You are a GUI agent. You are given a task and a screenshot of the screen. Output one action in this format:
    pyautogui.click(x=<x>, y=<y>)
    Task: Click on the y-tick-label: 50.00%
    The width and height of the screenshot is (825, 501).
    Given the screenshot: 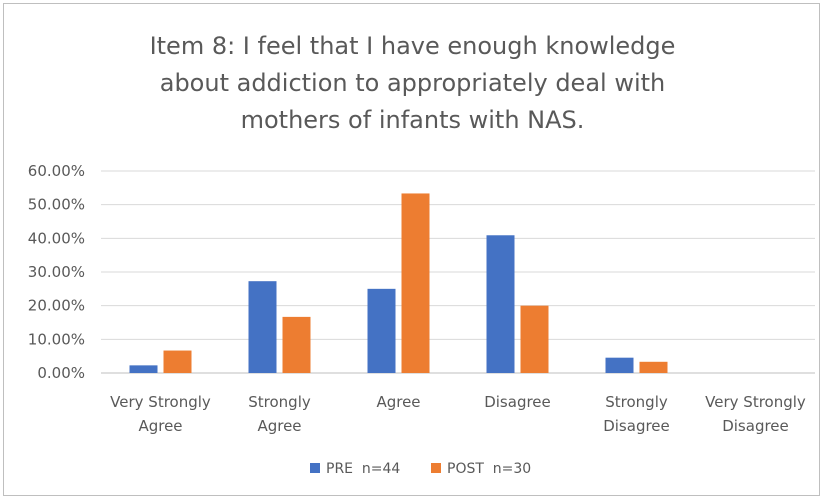 What is the action you would take?
    pyautogui.click(x=56, y=205)
    